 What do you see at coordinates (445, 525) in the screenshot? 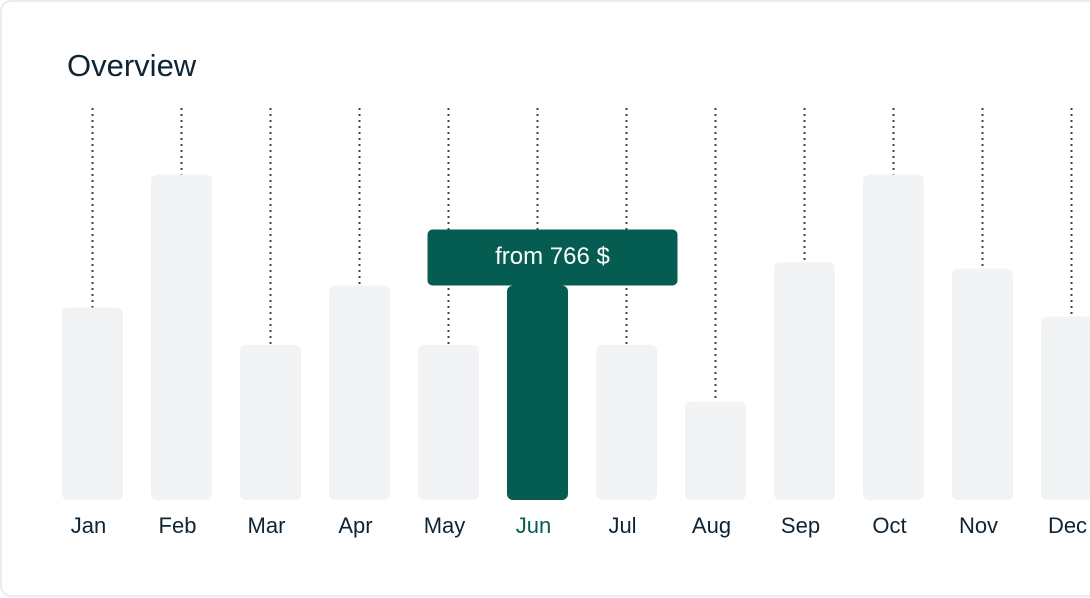
I see `x-tick-label: May` at bounding box center [445, 525].